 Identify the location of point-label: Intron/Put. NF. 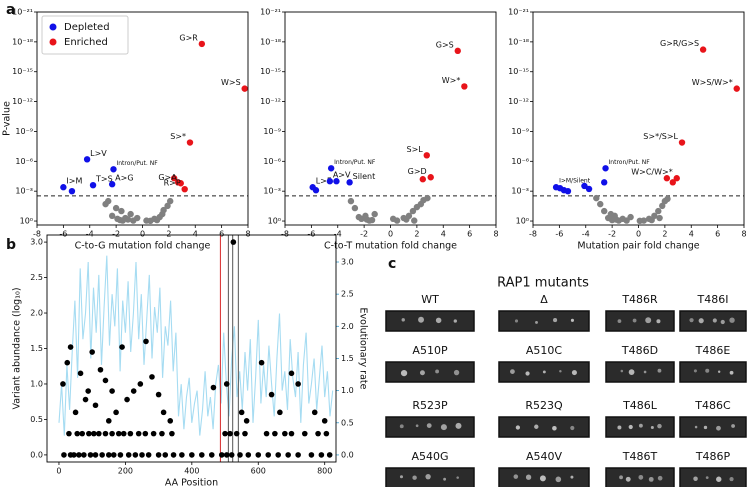
(137, 163).